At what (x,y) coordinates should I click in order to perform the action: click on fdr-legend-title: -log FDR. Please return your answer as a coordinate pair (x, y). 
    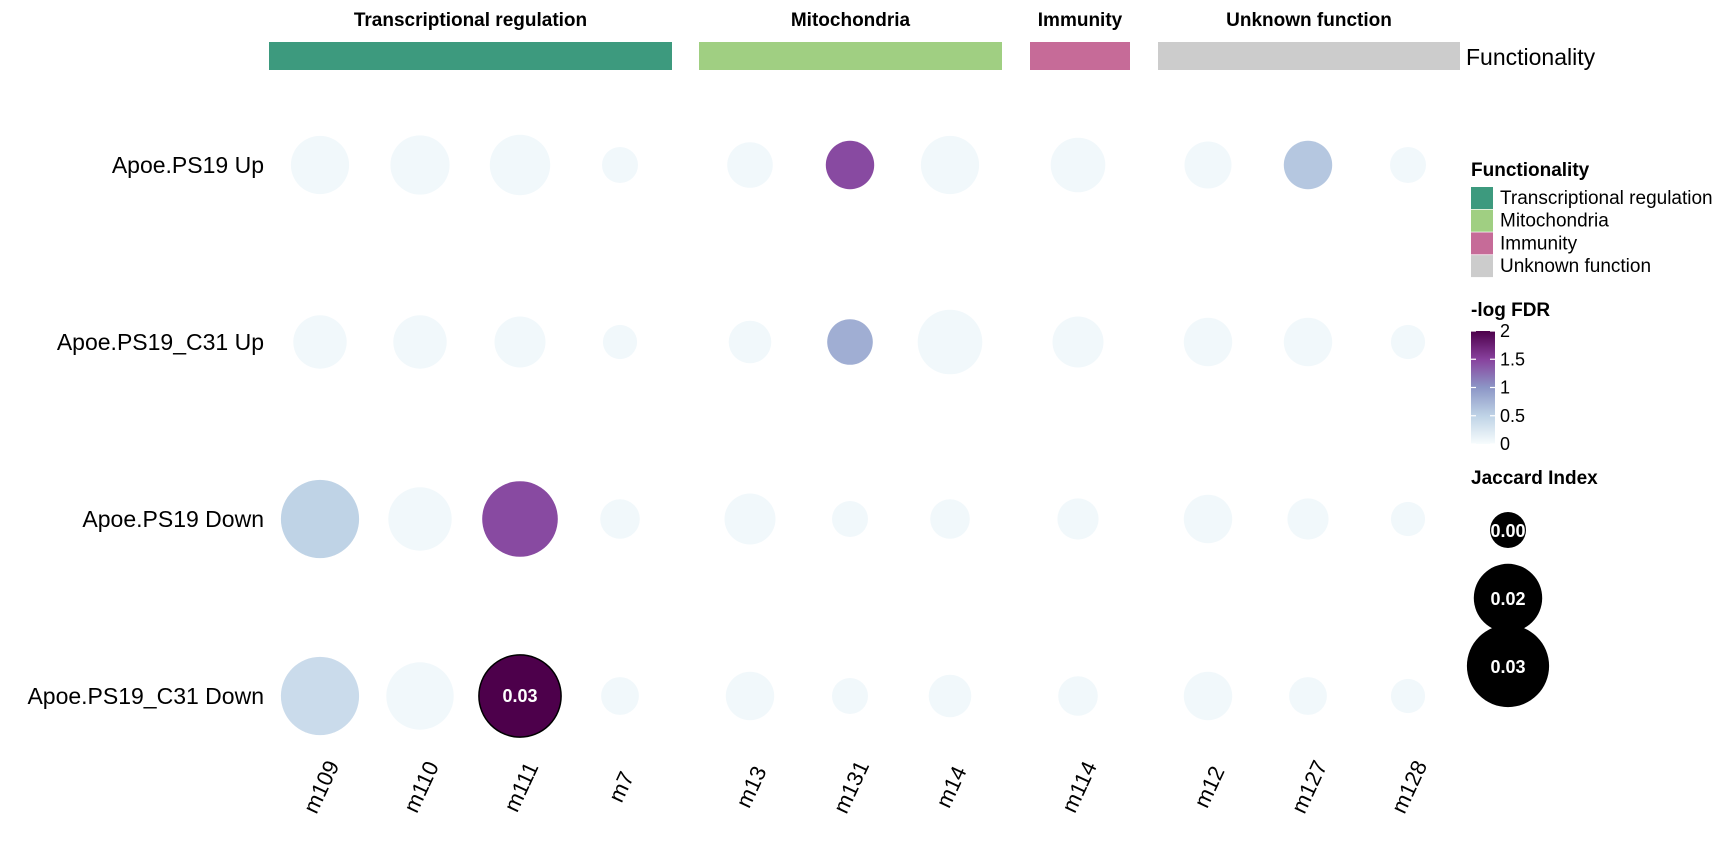
    Looking at the image, I should click on (1510, 310).